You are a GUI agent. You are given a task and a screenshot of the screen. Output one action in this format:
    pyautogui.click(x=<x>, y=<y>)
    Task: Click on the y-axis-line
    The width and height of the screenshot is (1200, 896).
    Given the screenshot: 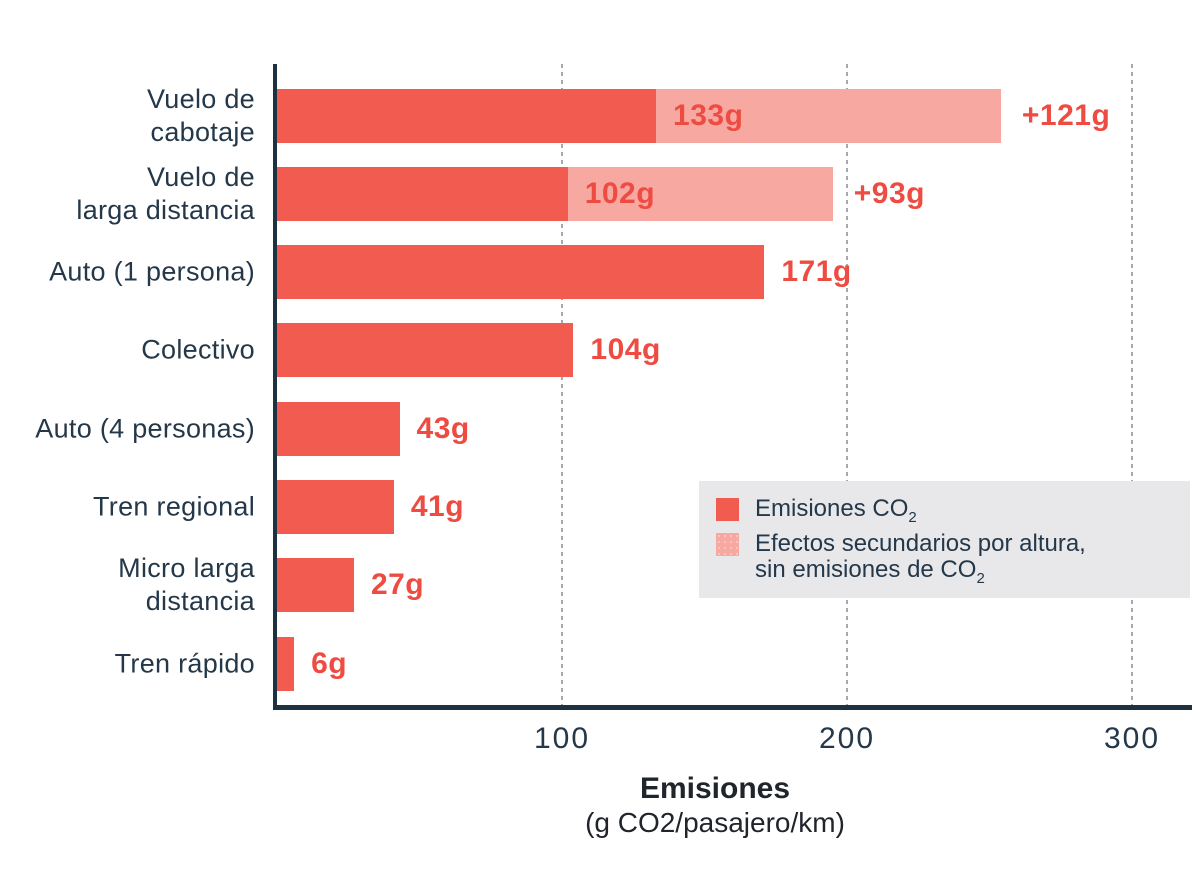 What is the action you would take?
    pyautogui.click(x=275, y=387)
    